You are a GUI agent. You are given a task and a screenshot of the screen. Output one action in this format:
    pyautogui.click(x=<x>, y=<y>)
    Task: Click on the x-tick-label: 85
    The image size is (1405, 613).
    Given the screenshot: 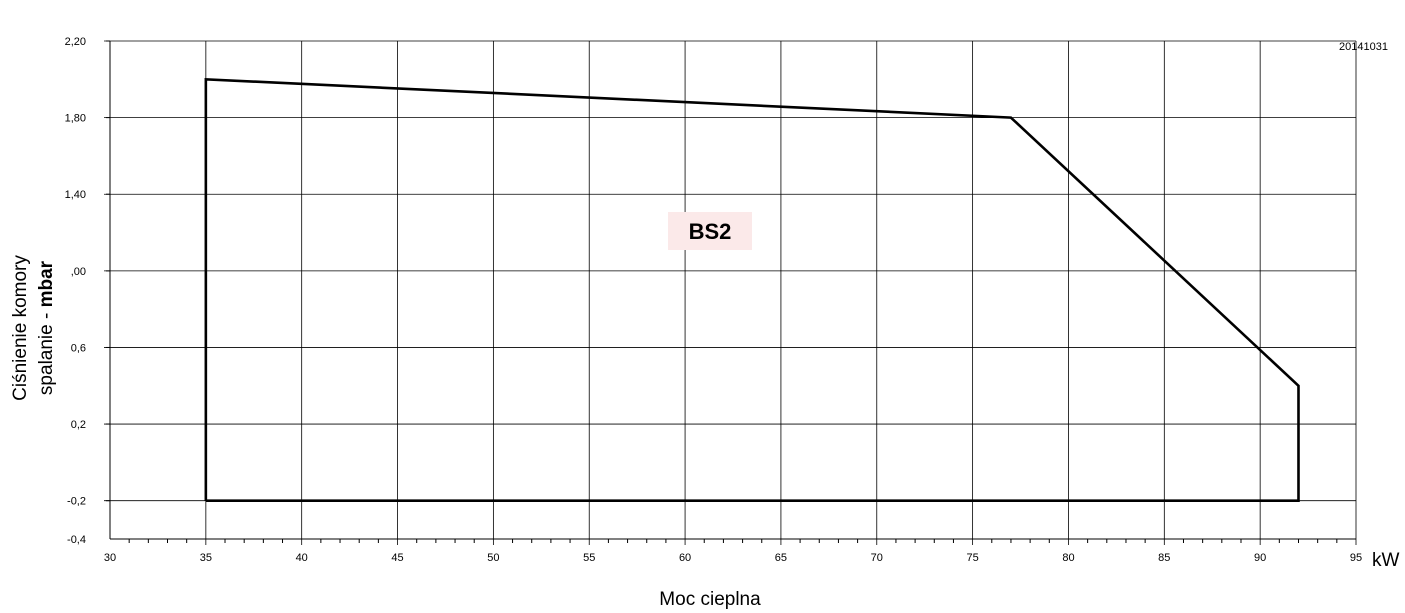 What is the action you would take?
    pyautogui.click(x=1164, y=558)
    